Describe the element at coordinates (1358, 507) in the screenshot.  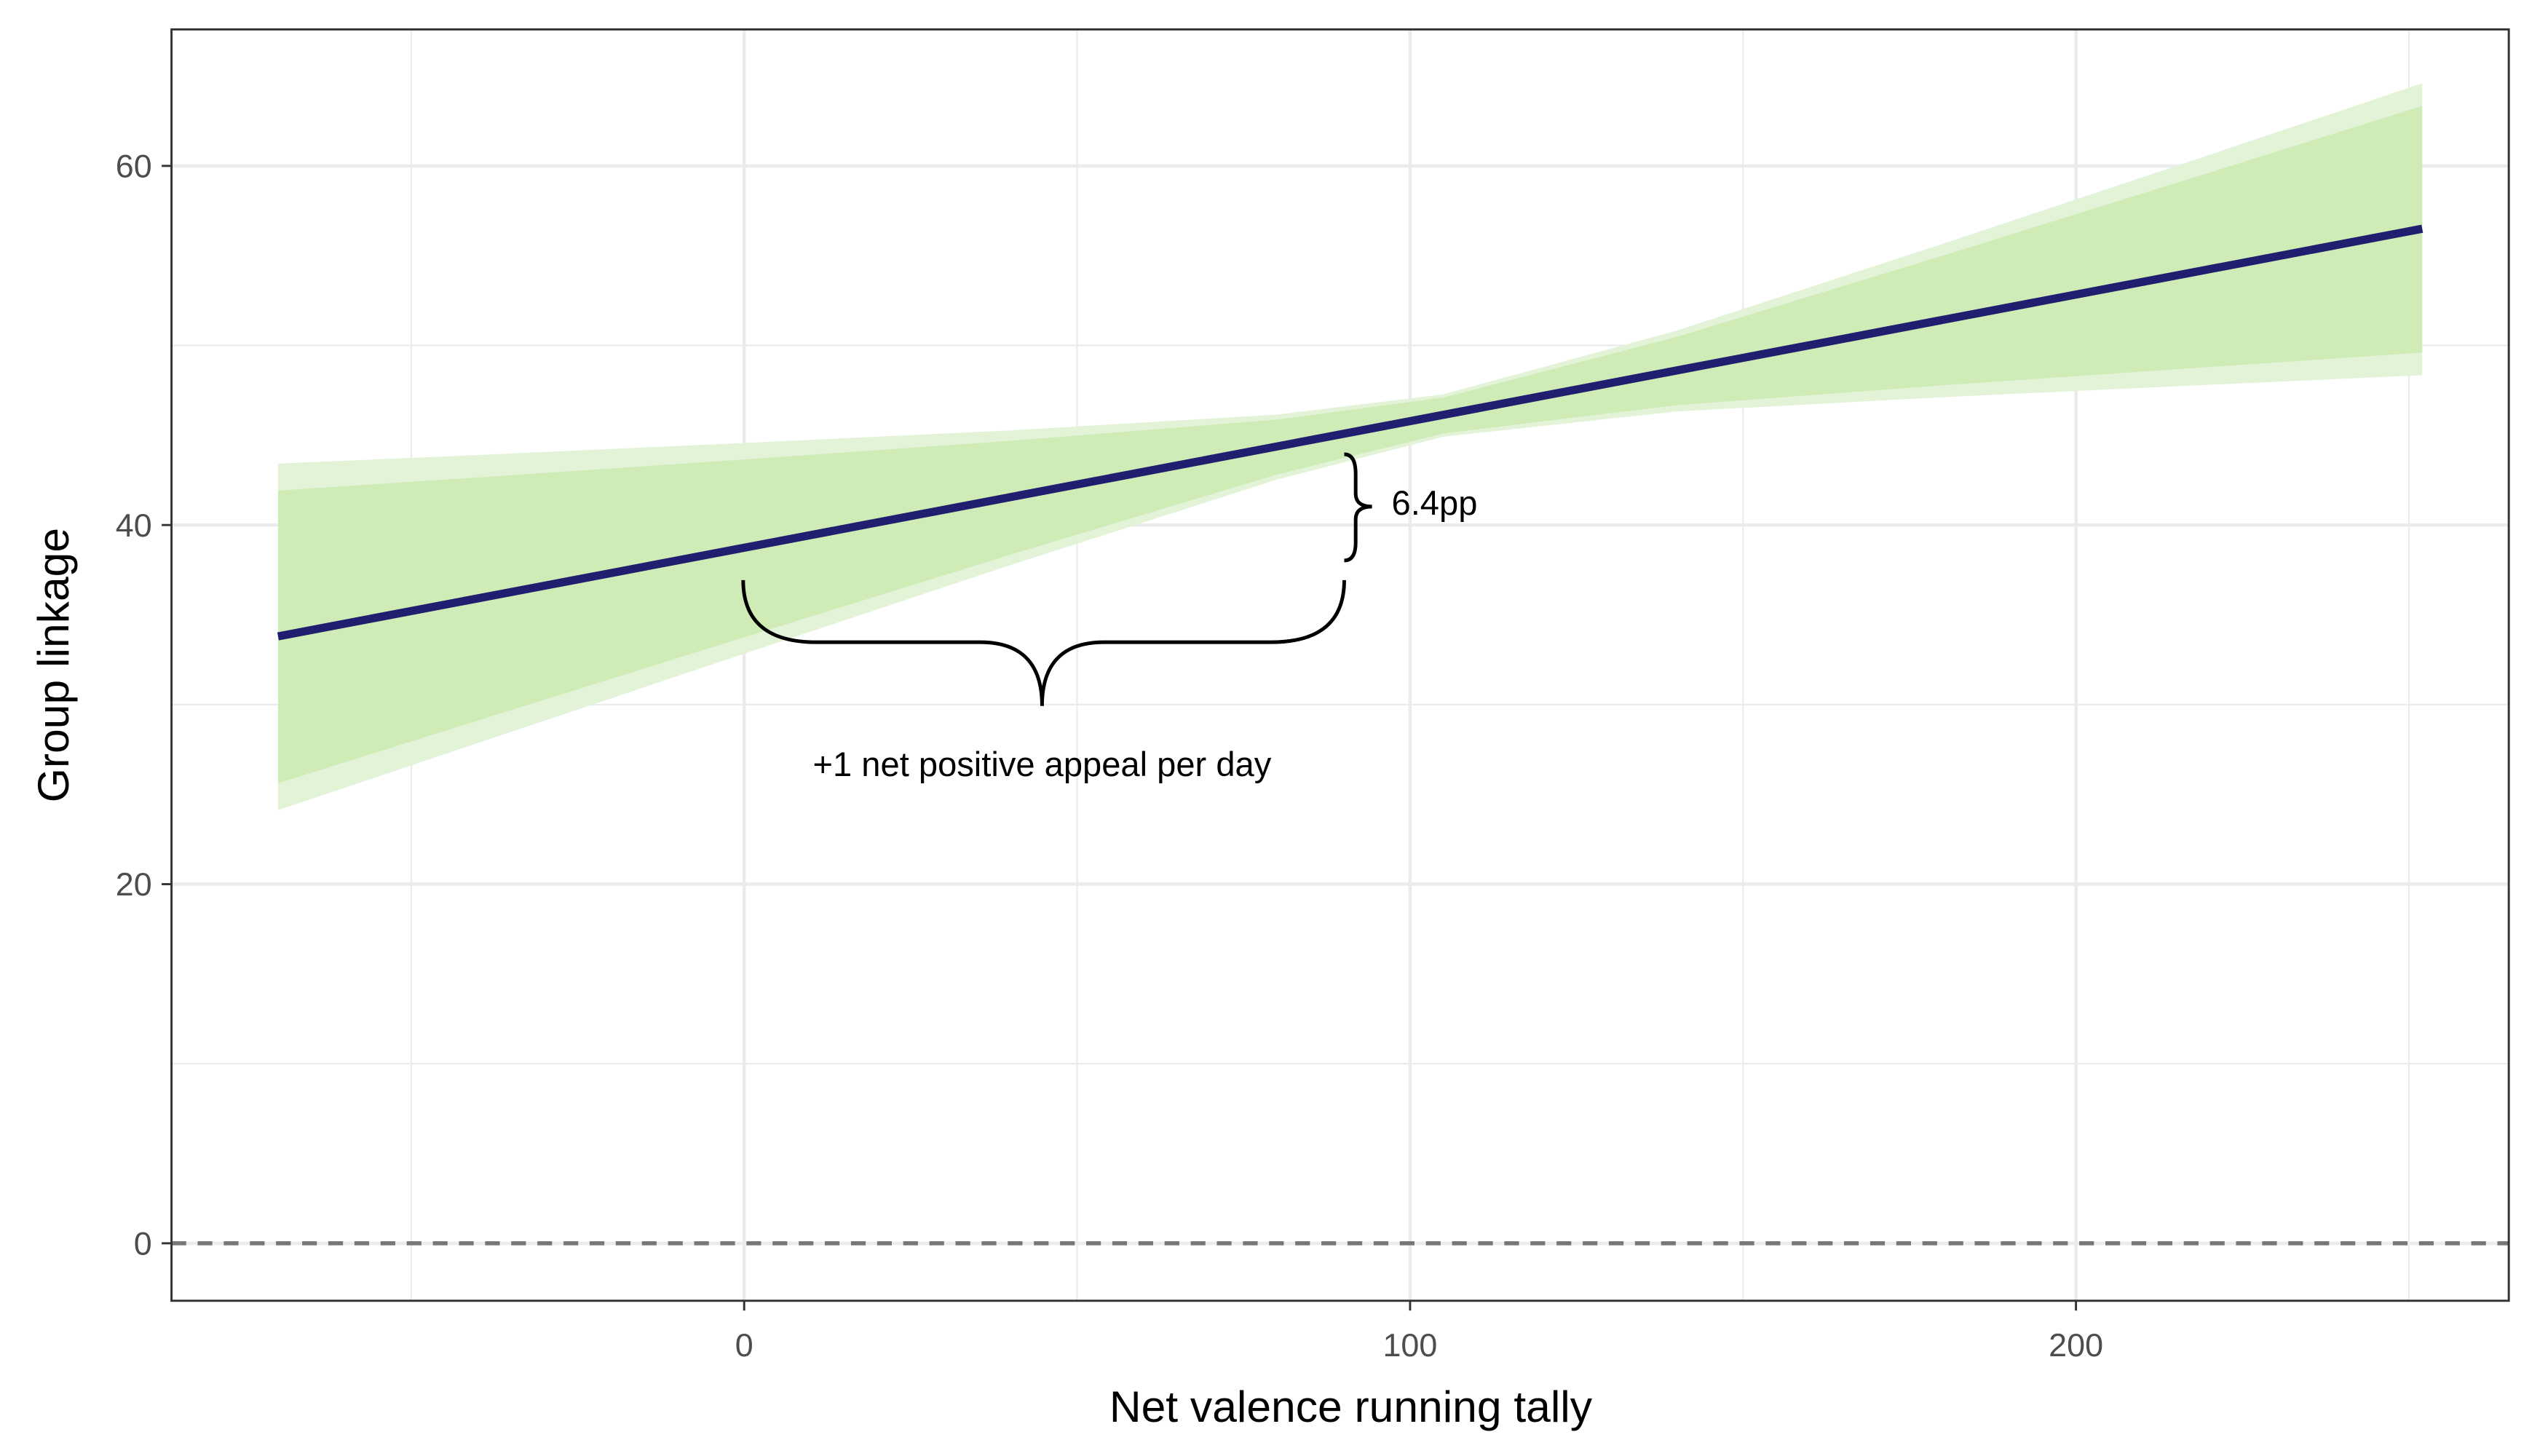
I see `vertical-brace` at that location.